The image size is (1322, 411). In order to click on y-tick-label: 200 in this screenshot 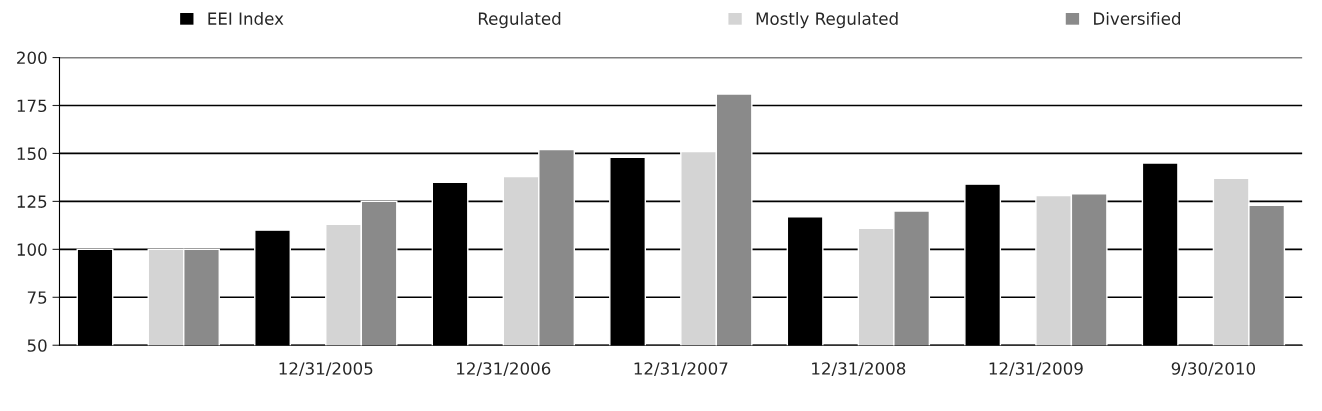, I will do `click(32, 58)`.